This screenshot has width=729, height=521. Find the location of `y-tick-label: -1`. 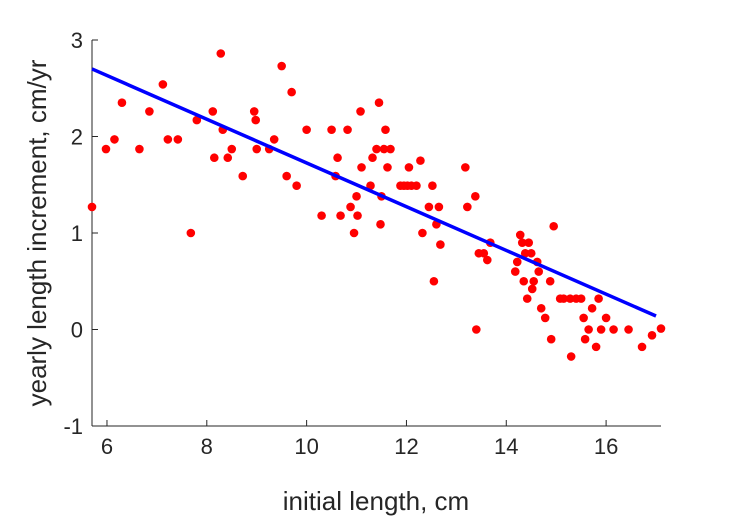

y-tick-label: -1 is located at coordinates (73, 426).